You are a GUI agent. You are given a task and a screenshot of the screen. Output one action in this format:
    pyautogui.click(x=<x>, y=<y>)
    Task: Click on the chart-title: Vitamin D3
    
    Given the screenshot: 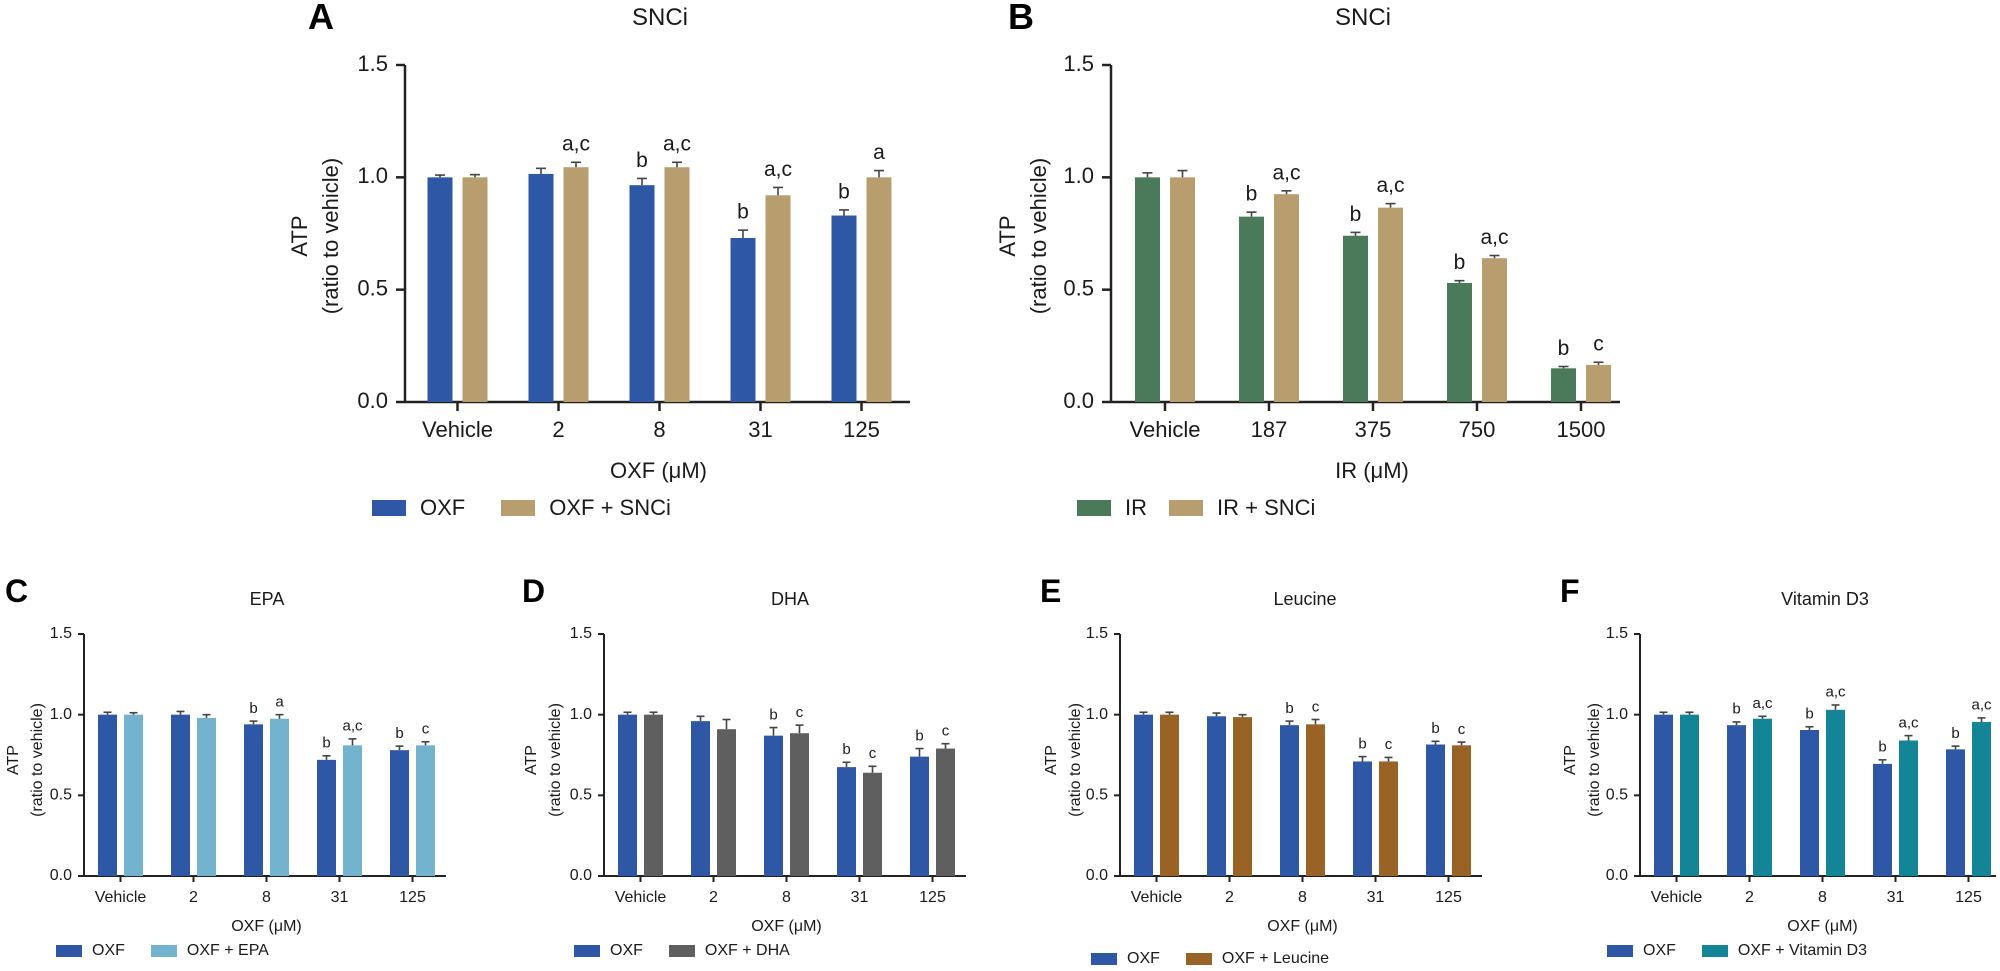 What is the action you would take?
    pyautogui.click(x=1825, y=599)
    